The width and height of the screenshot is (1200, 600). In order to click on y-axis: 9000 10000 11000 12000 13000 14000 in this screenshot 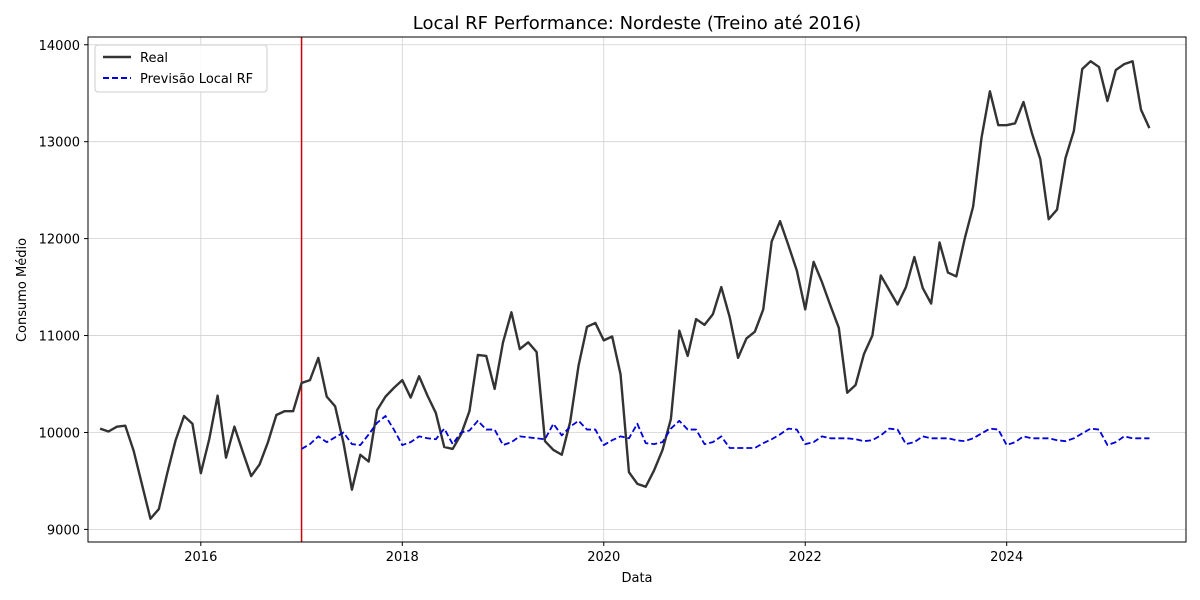, I will do `click(63, 288)`.